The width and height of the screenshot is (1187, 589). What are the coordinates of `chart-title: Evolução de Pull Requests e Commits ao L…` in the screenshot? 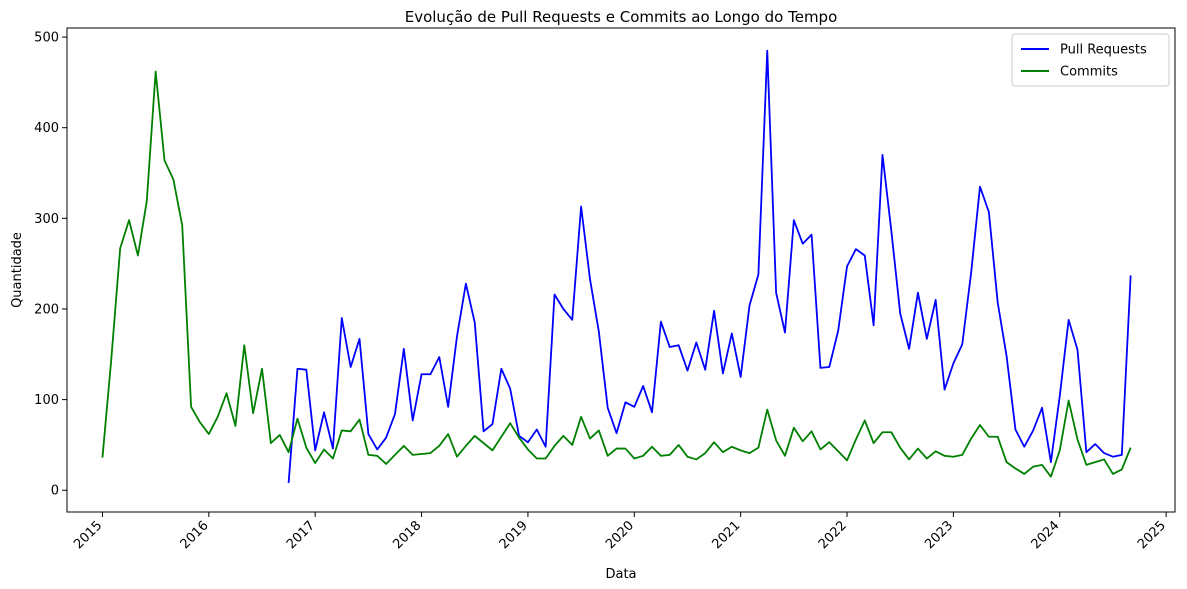 It's located at (621, 17).